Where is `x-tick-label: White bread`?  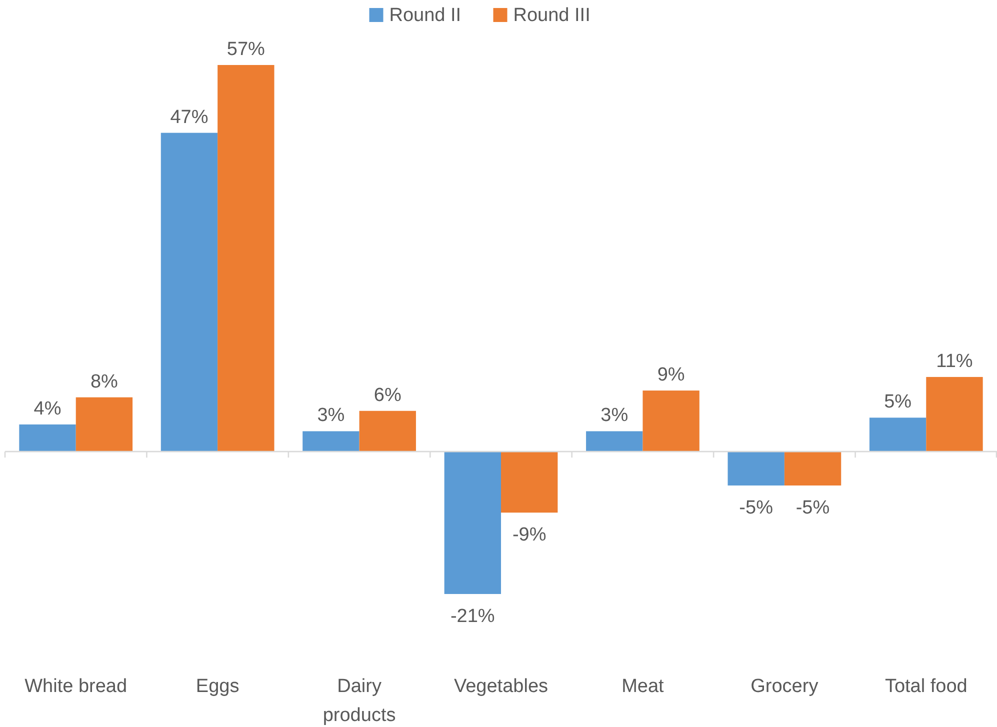
x-tick-label: White bread is located at coordinates (76, 686).